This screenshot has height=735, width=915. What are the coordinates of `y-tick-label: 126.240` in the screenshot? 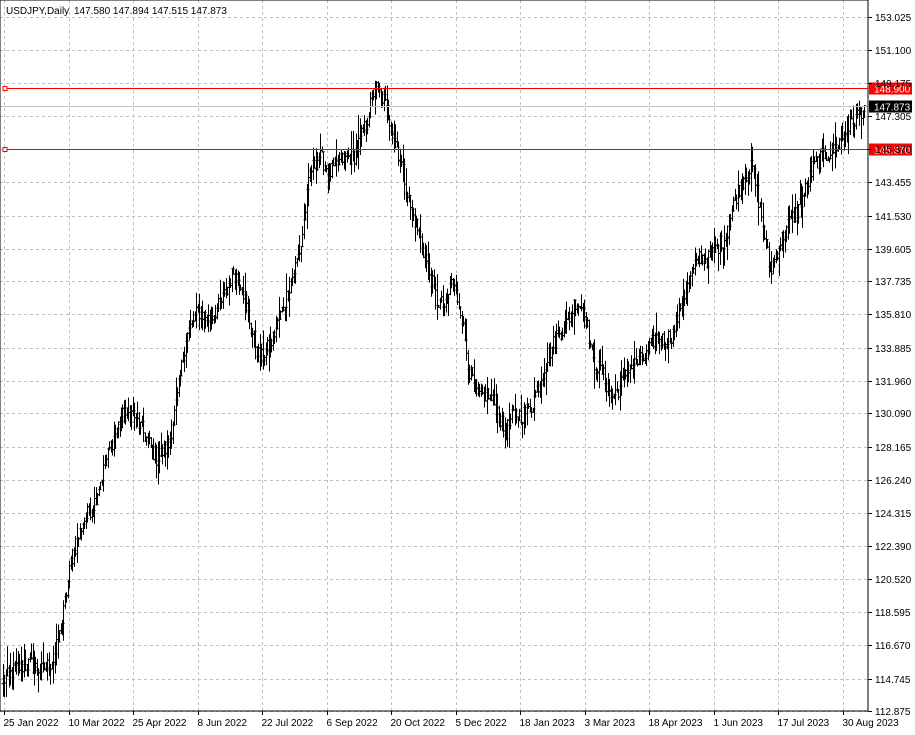 It's located at (893, 481).